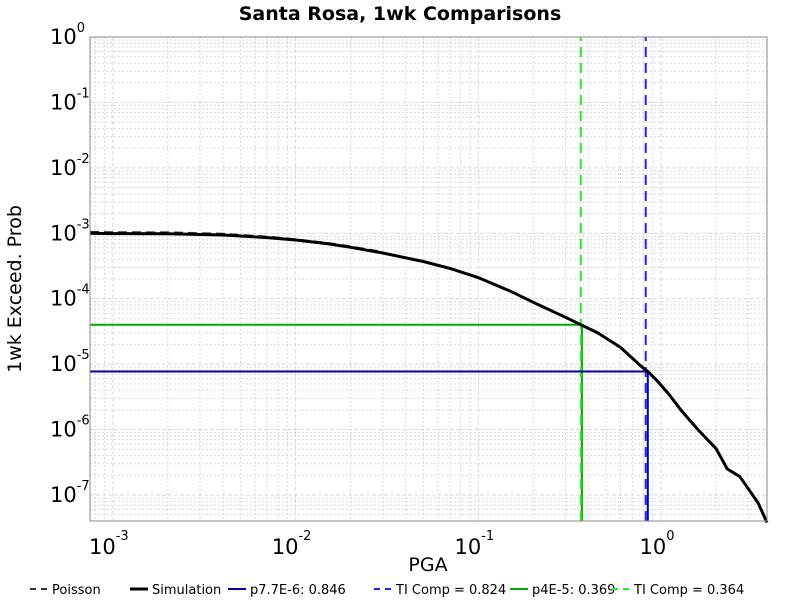  Describe the element at coordinates (292, 544) in the screenshot. I see `x-tick-label: 10⁻²` at that location.